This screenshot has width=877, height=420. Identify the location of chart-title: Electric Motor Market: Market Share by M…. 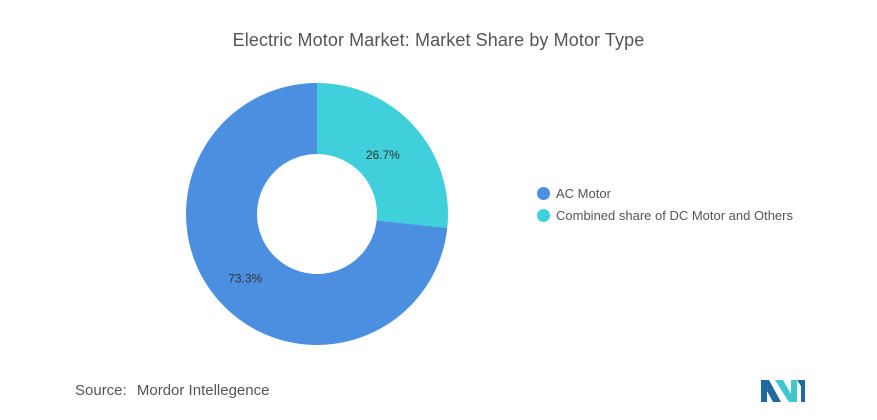
(438, 40).